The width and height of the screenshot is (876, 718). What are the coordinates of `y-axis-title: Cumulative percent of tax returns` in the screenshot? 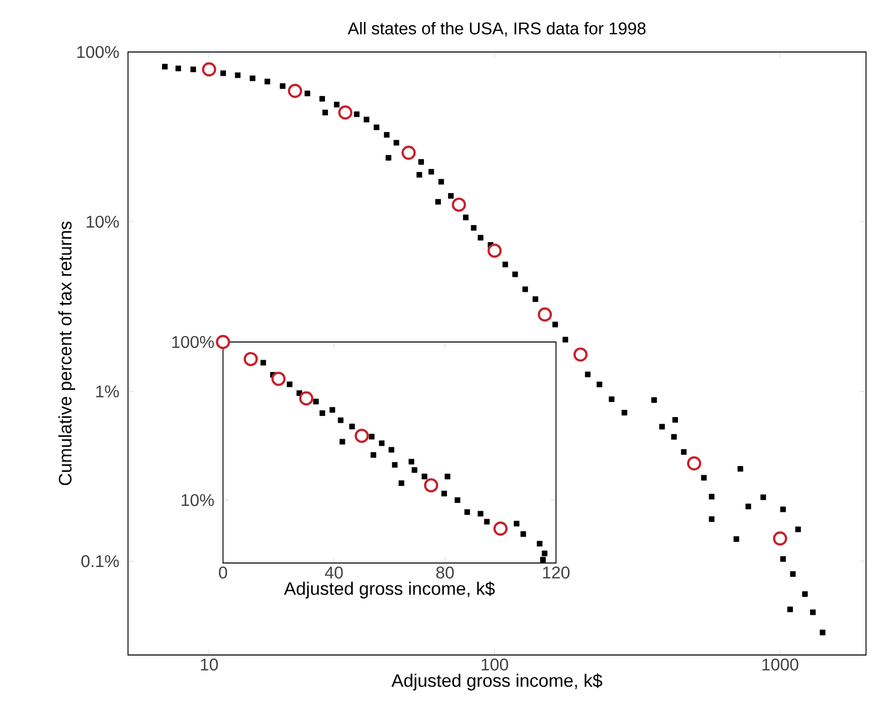 It's located at (67, 354).